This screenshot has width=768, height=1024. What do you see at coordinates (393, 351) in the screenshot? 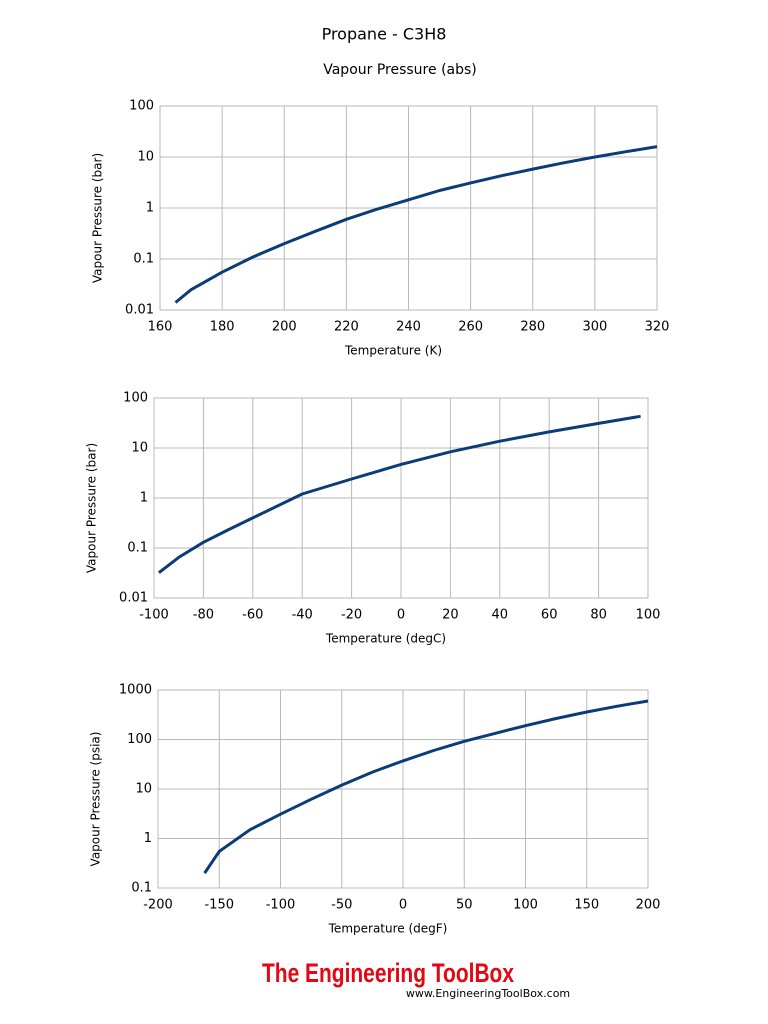
I see `x-axis-label: Temperature (K)` at bounding box center [393, 351].